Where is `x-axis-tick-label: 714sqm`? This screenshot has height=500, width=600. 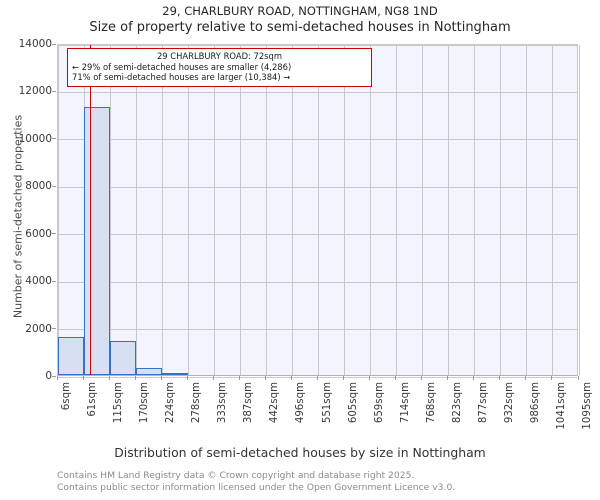
x-axis-tick-label: 714sqm is located at coordinates (405, 403).